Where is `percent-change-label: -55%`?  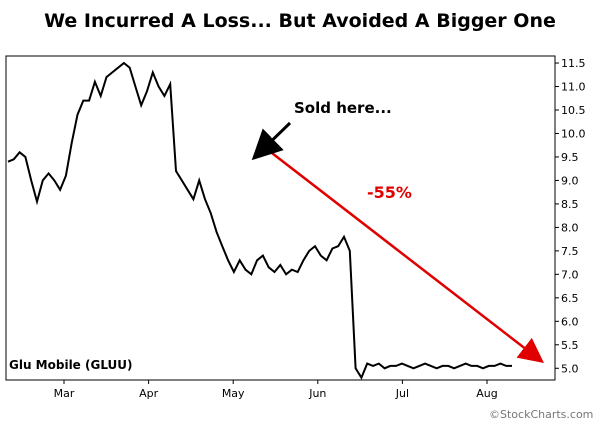 percent-change-label: -55% is located at coordinates (389, 192).